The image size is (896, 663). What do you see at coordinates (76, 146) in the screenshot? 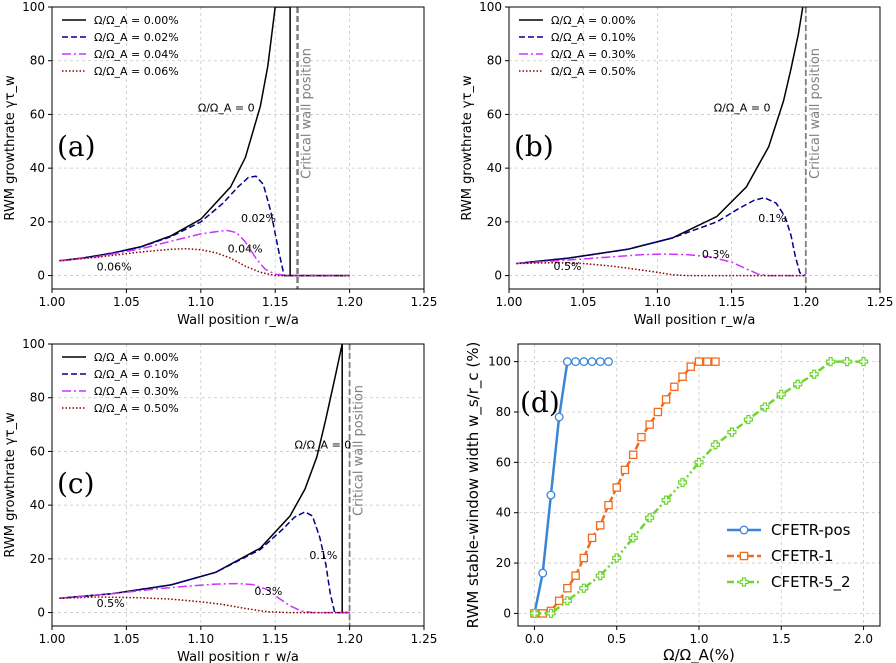
I see `panel-label: (a)` at bounding box center [76, 146].